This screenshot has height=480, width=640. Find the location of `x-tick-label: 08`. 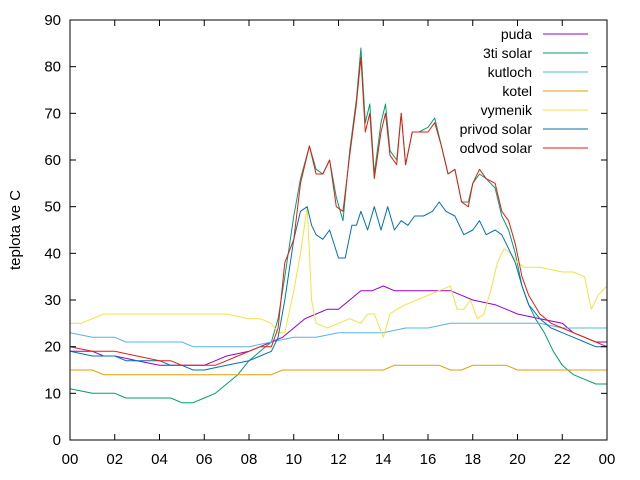

x-tick-label: 08 is located at coordinates (249, 459).